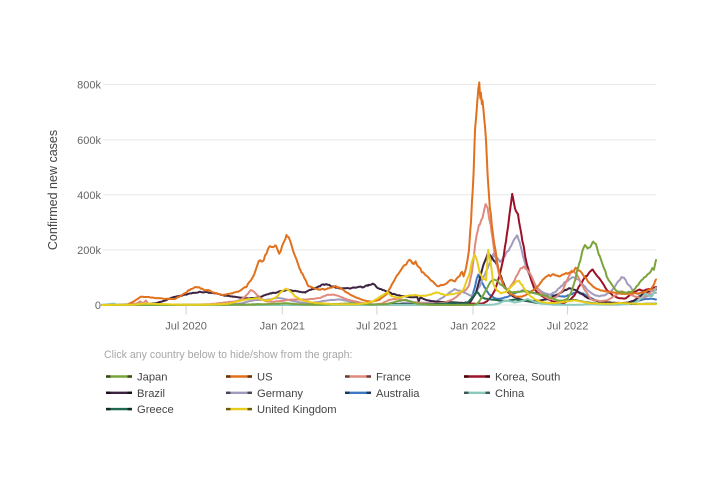 Image resolution: width=720 pixels, height=480 pixels. Describe the element at coordinates (89, 141) in the screenshot. I see `svg-text: 600k` at that location.